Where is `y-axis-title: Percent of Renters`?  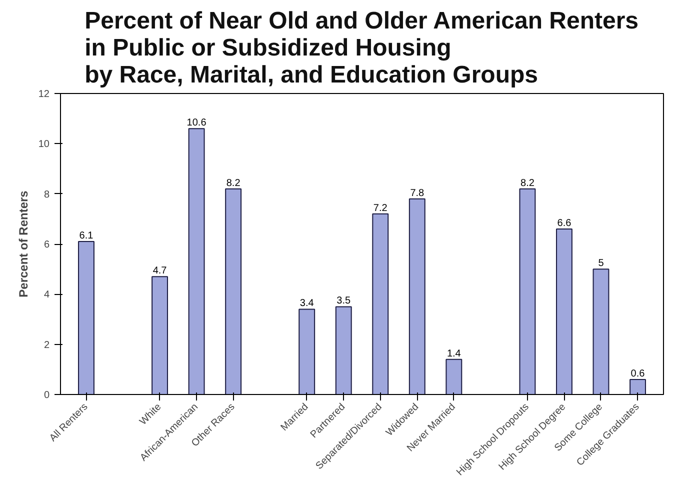 y-axis-title: Percent of Renters is located at coordinates (23, 244).